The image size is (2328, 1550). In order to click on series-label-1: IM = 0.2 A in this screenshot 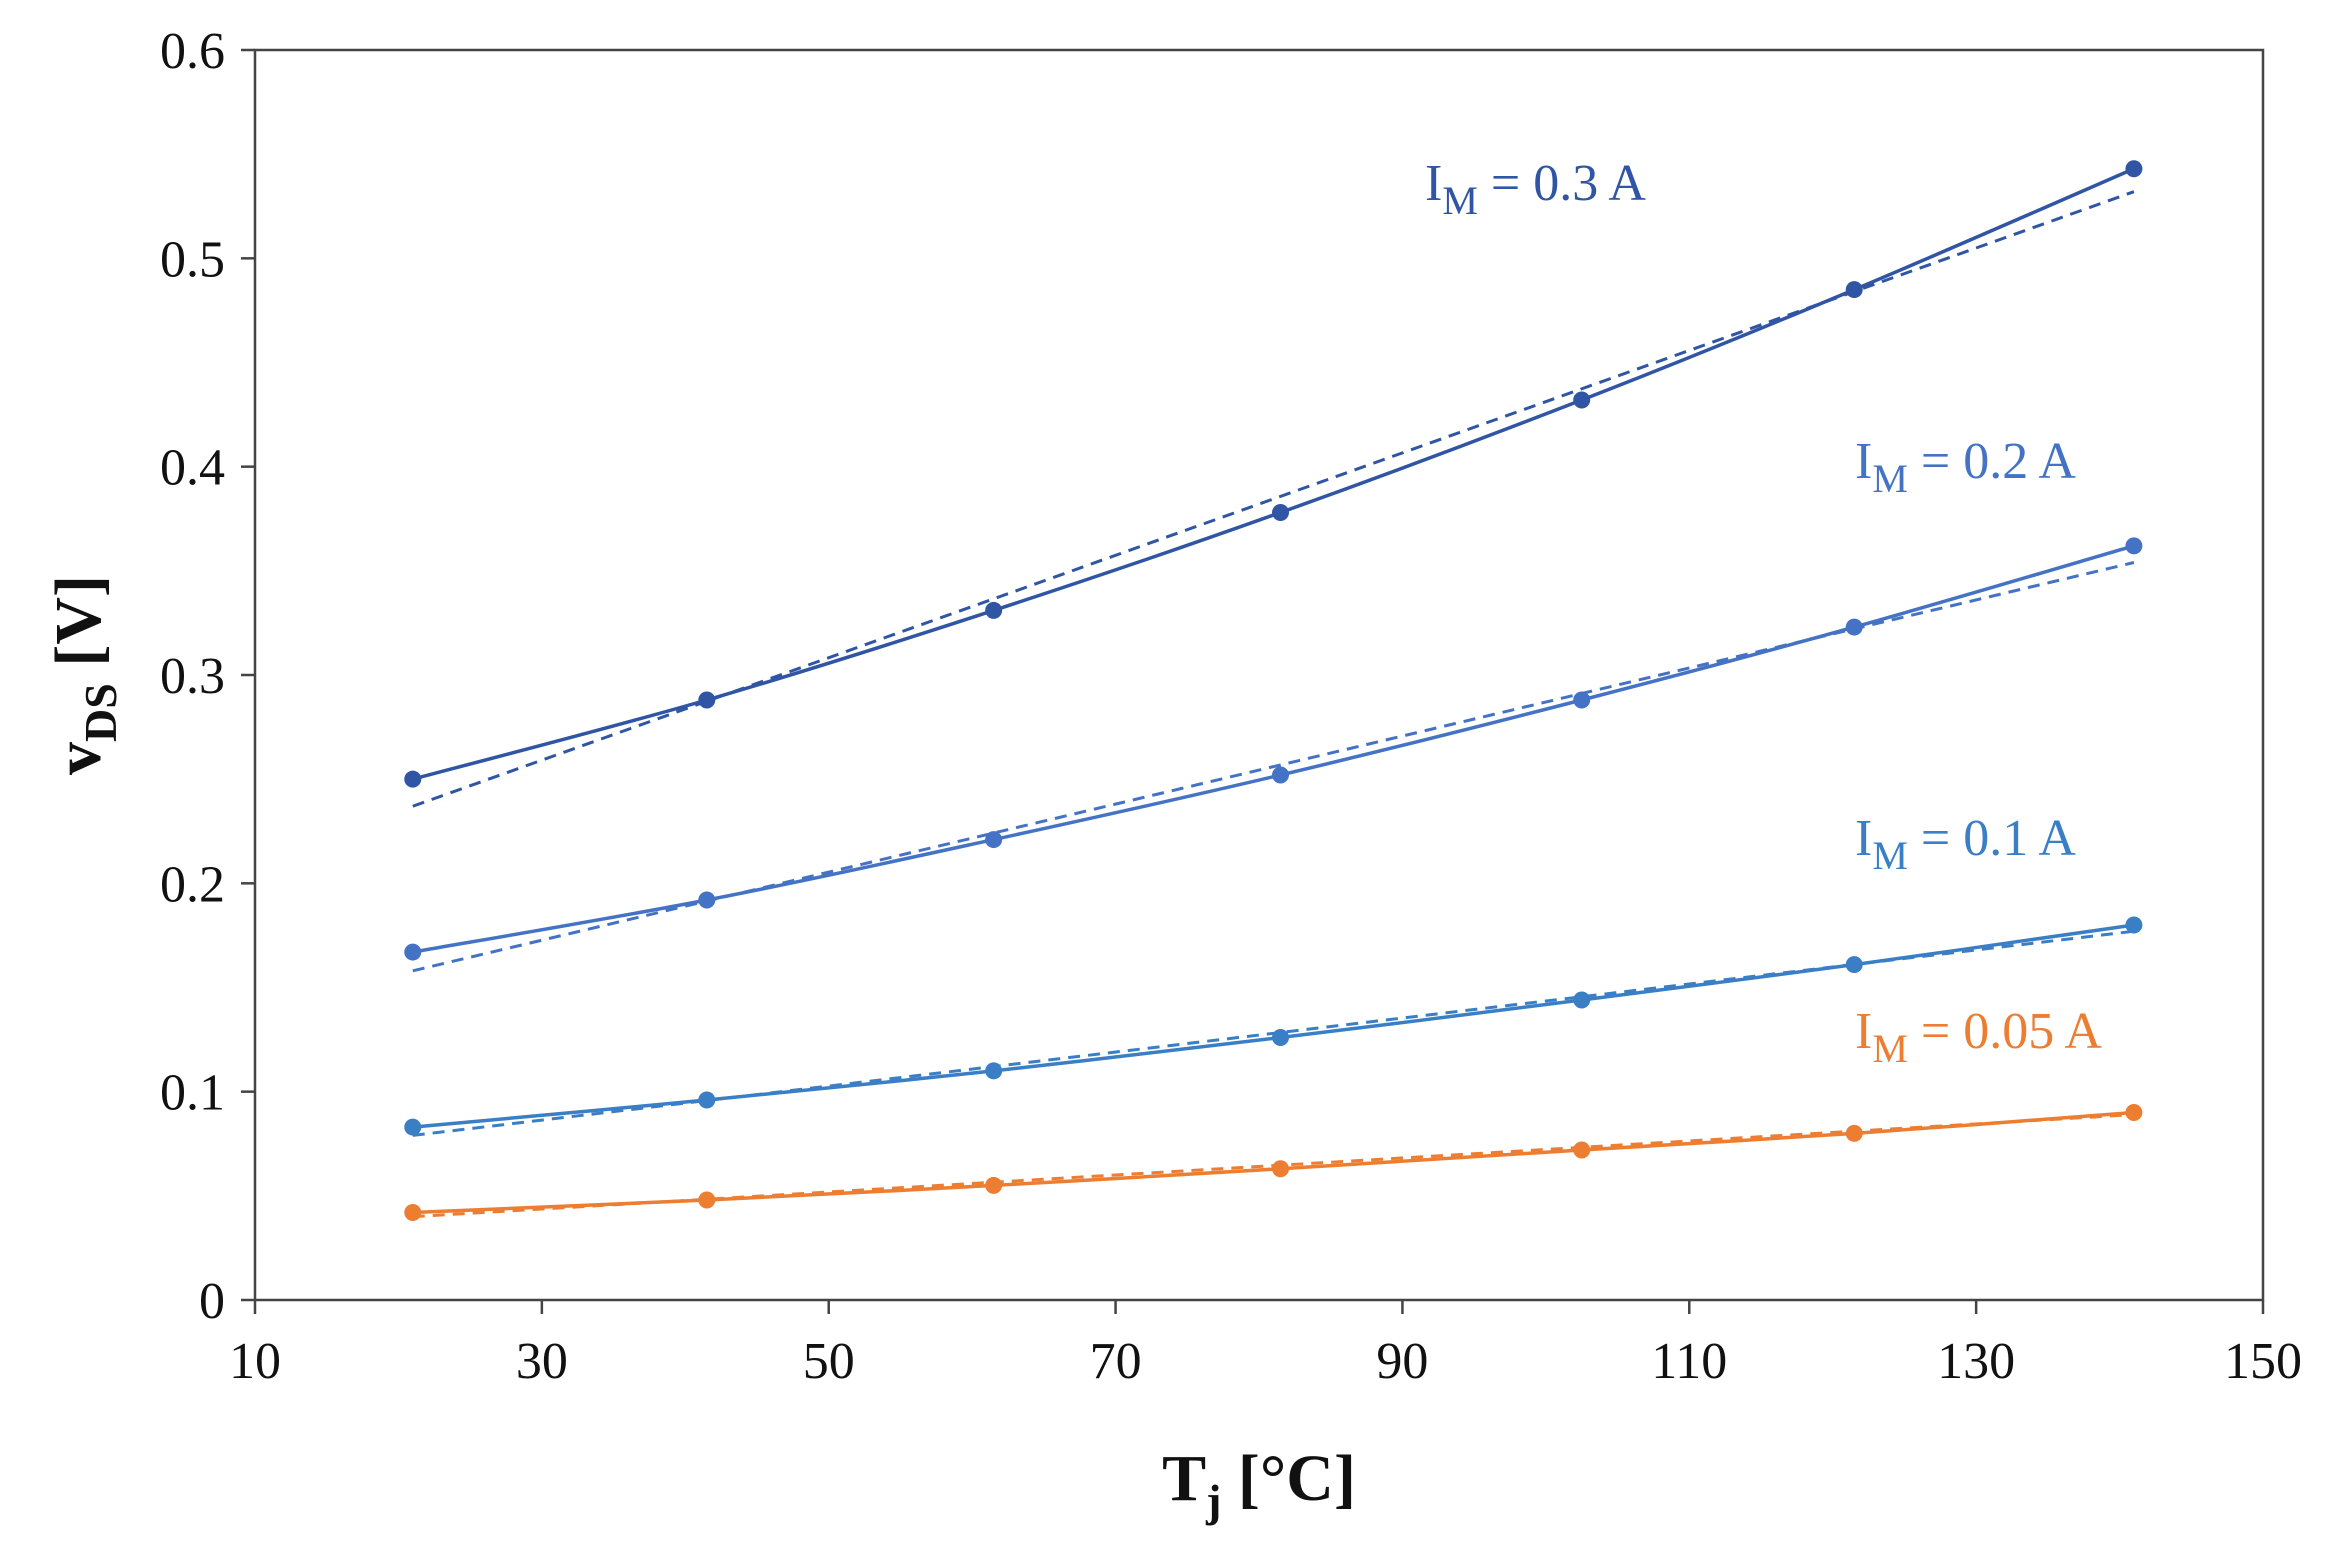, I will do `click(1965, 467)`.